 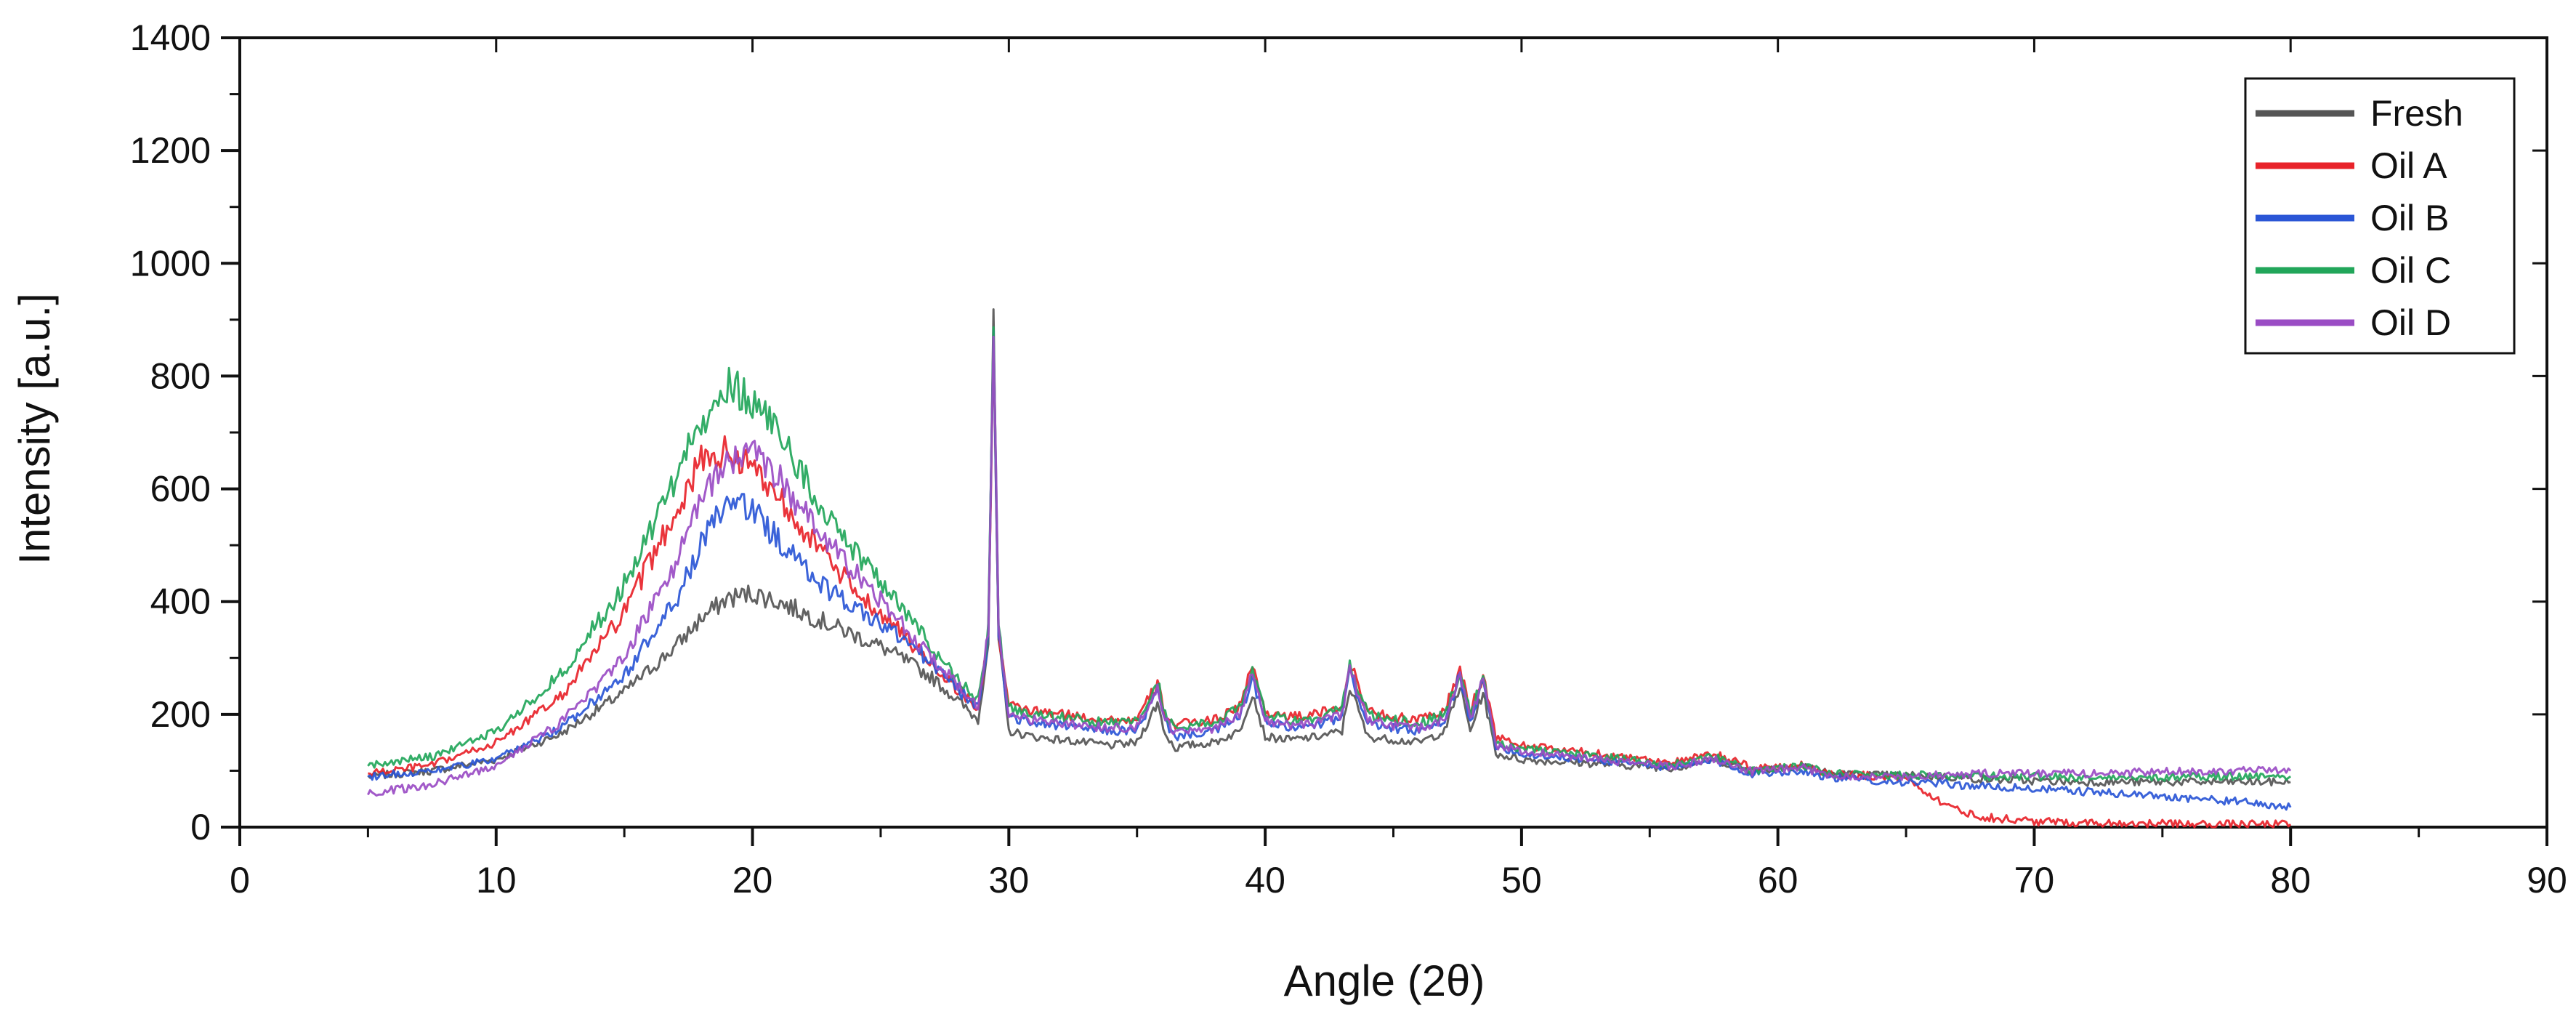 I want to click on y-tick-label: 200, so click(x=181, y=714).